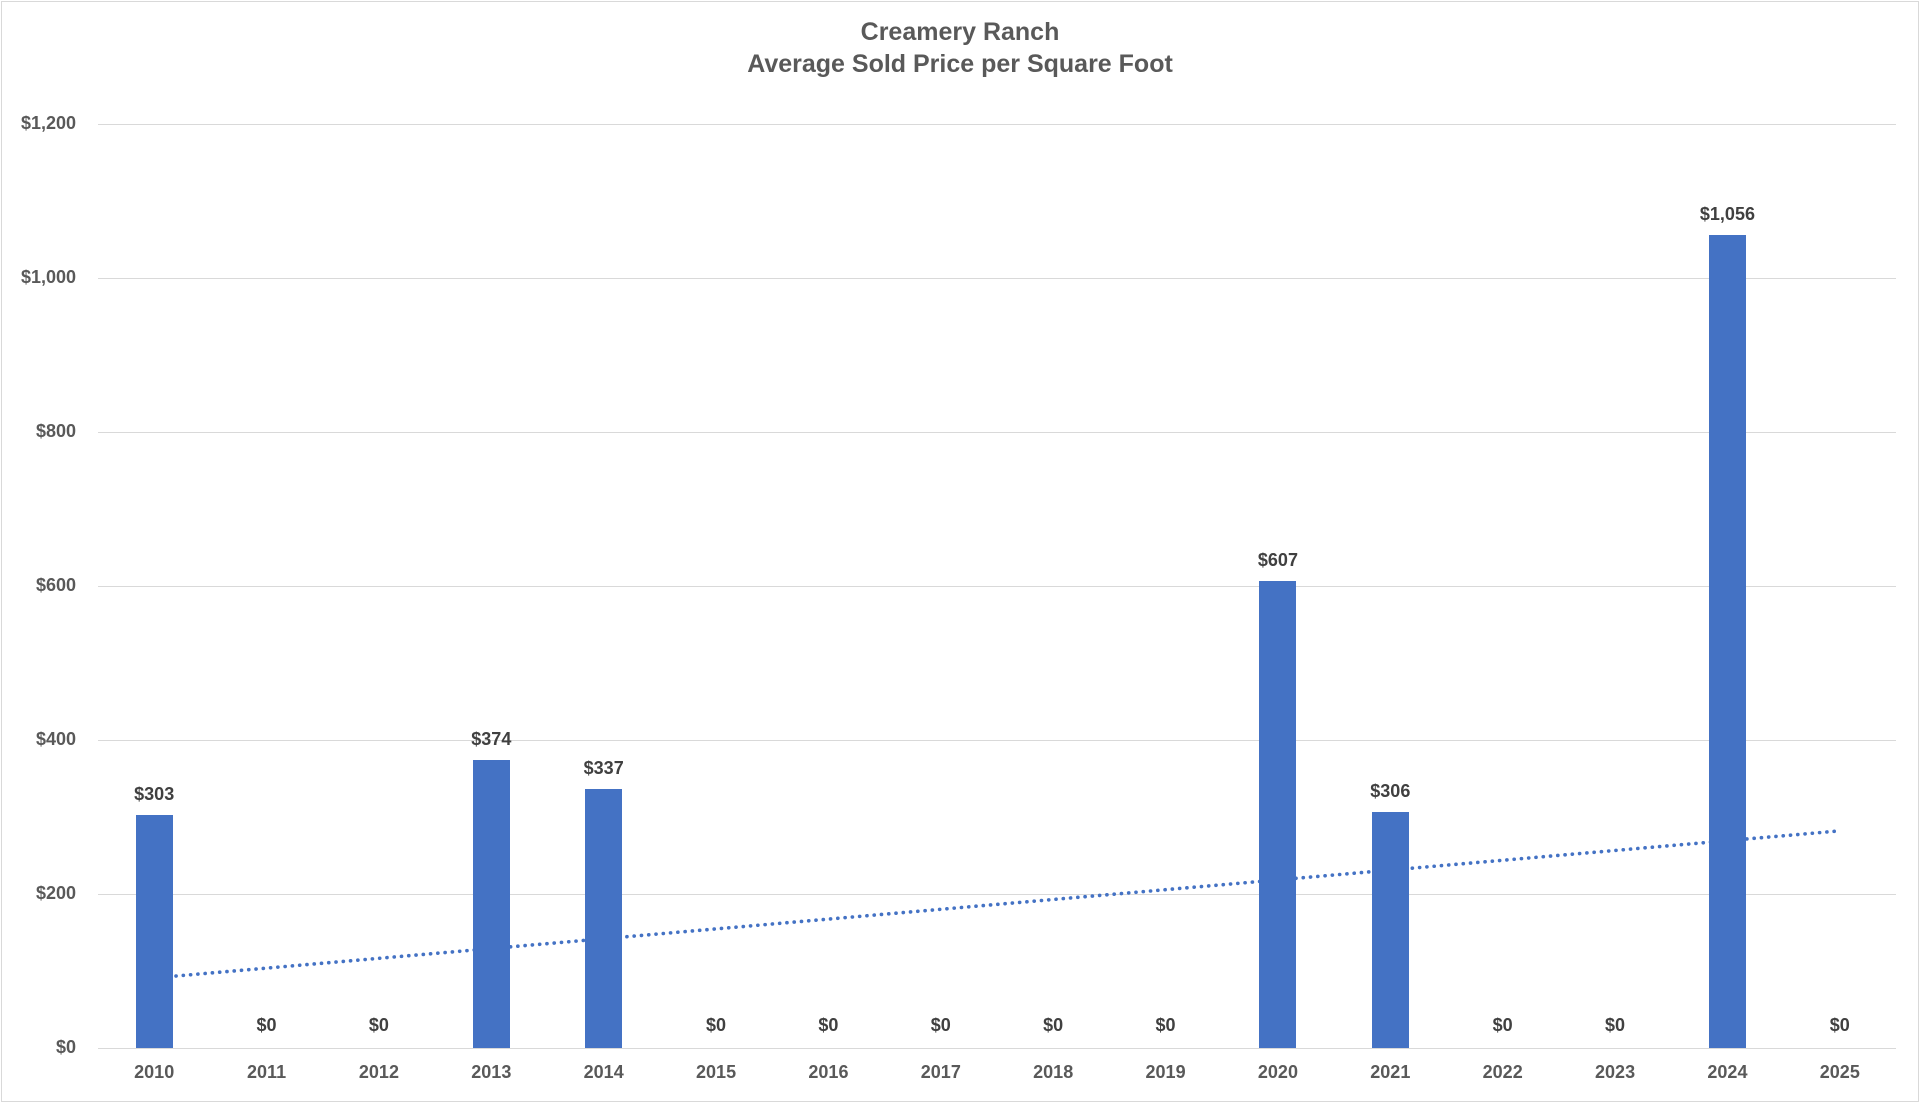 The height and width of the screenshot is (1105, 1920). Describe the element at coordinates (1053, 1072) in the screenshot. I see `x-axis-label-2018: 2018` at that location.